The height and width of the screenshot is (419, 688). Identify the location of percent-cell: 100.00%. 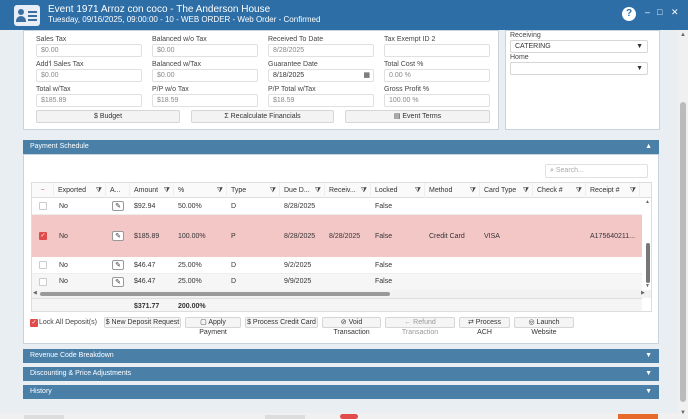
(192, 236).